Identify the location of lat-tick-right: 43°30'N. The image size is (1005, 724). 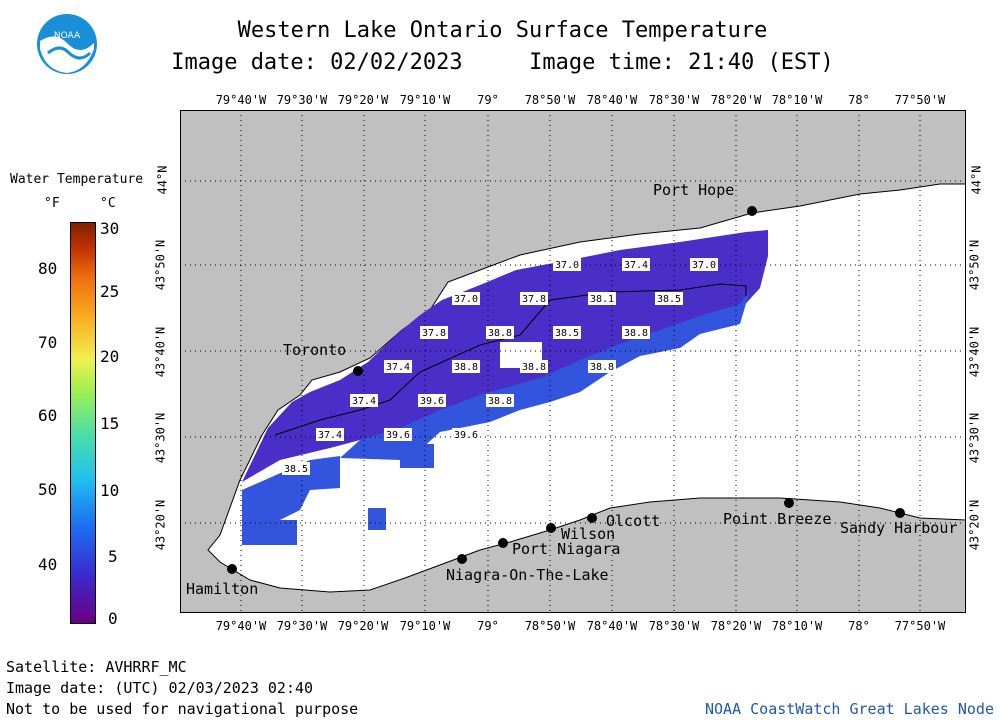
(974, 438).